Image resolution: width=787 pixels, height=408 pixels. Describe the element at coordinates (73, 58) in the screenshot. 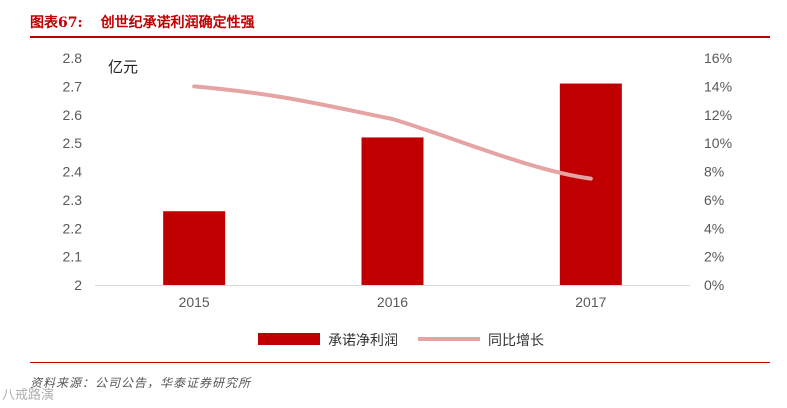

I see `y-left-tick-label: 2.8` at that location.